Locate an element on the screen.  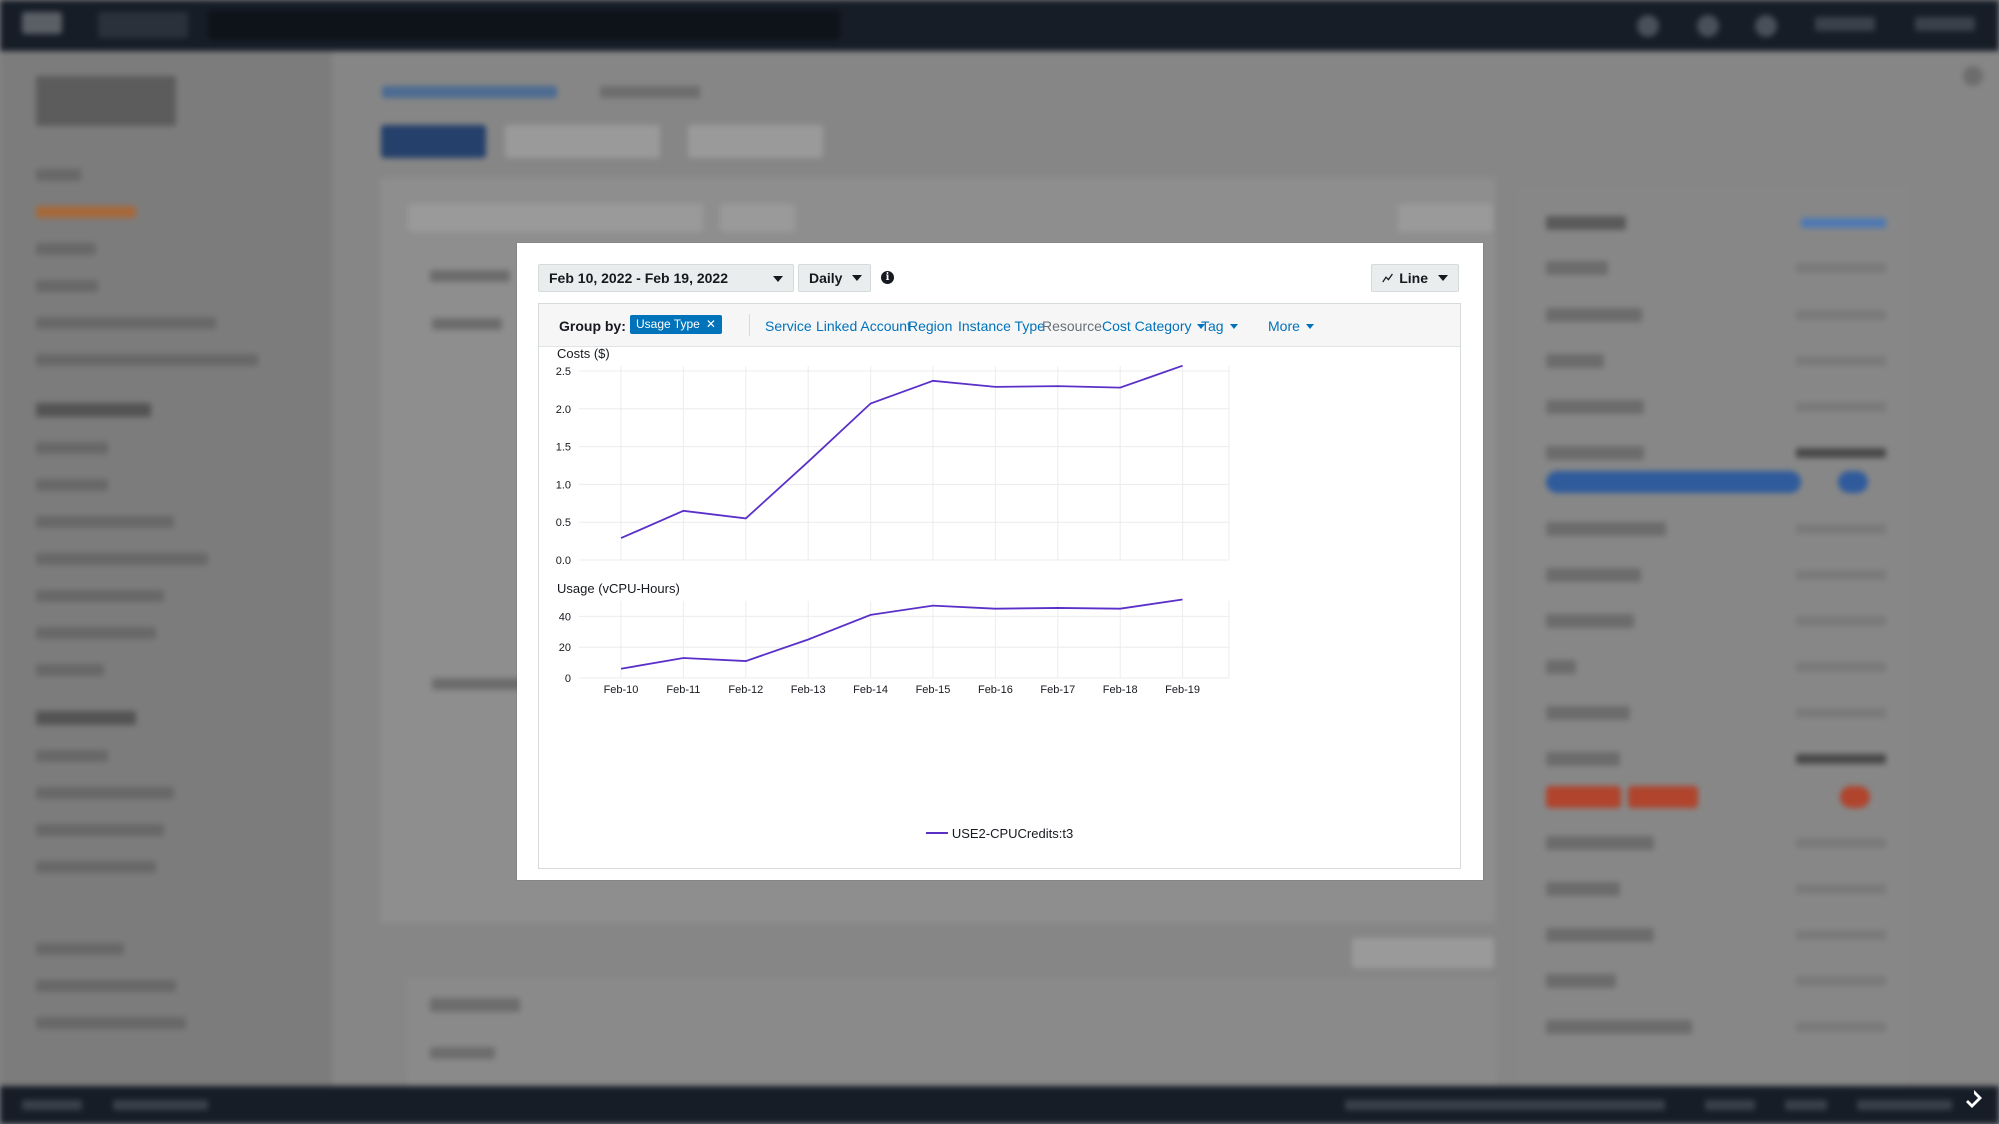
axis-title: Usage (vCPU-Hours) is located at coordinates (618, 588).